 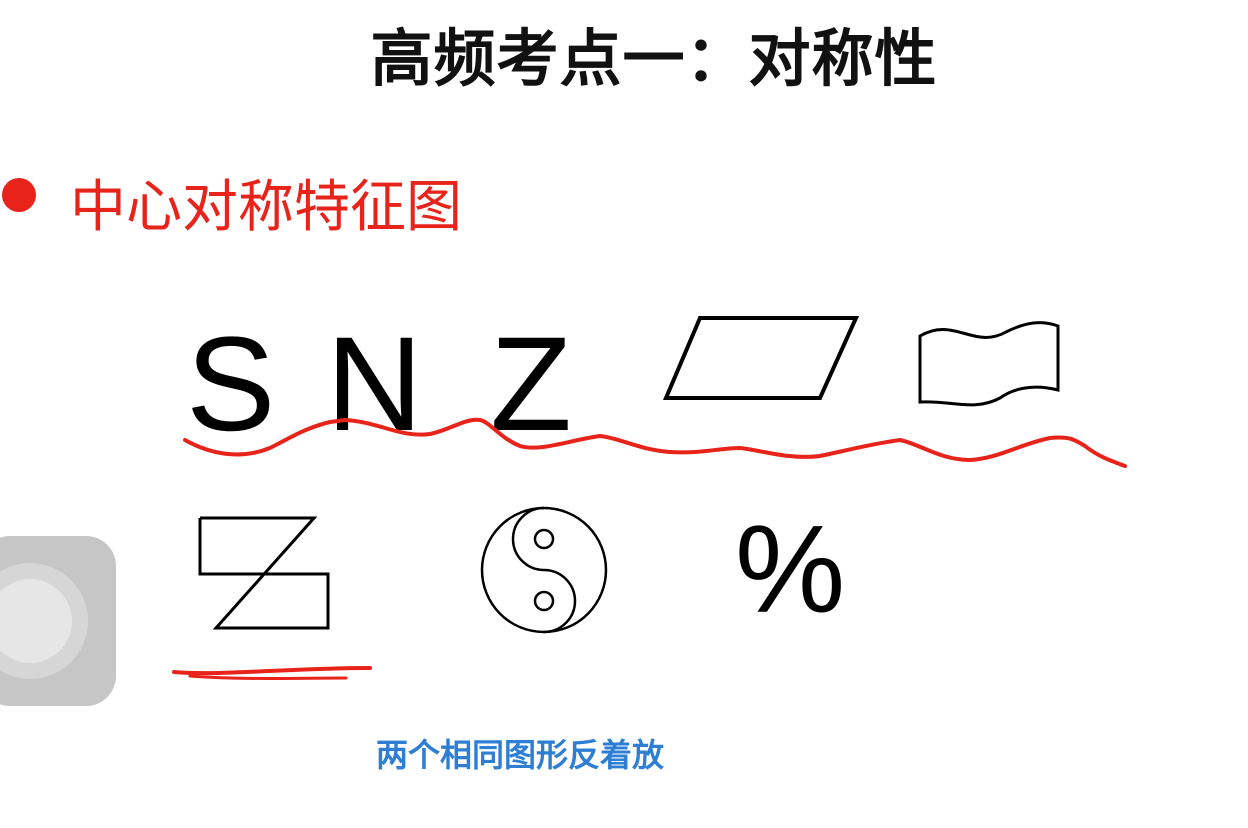 What do you see at coordinates (790, 570) in the screenshot?
I see `percent-sign: %` at bounding box center [790, 570].